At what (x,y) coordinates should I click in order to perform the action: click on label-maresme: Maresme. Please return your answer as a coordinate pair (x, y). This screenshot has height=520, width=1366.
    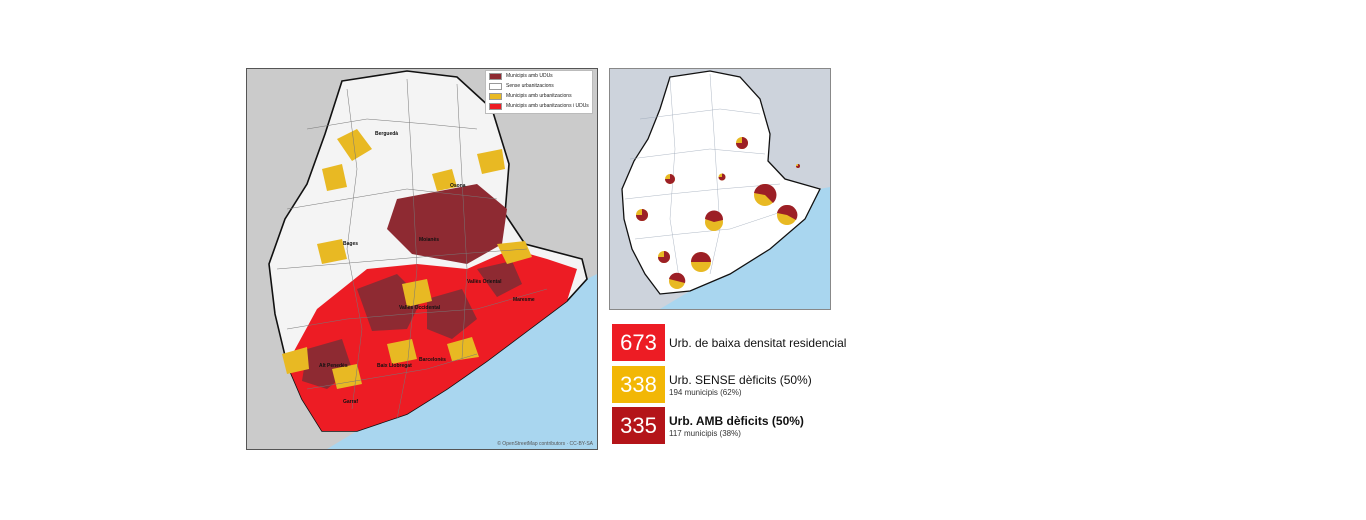
    Looking at the image, I should click on (524, 300).